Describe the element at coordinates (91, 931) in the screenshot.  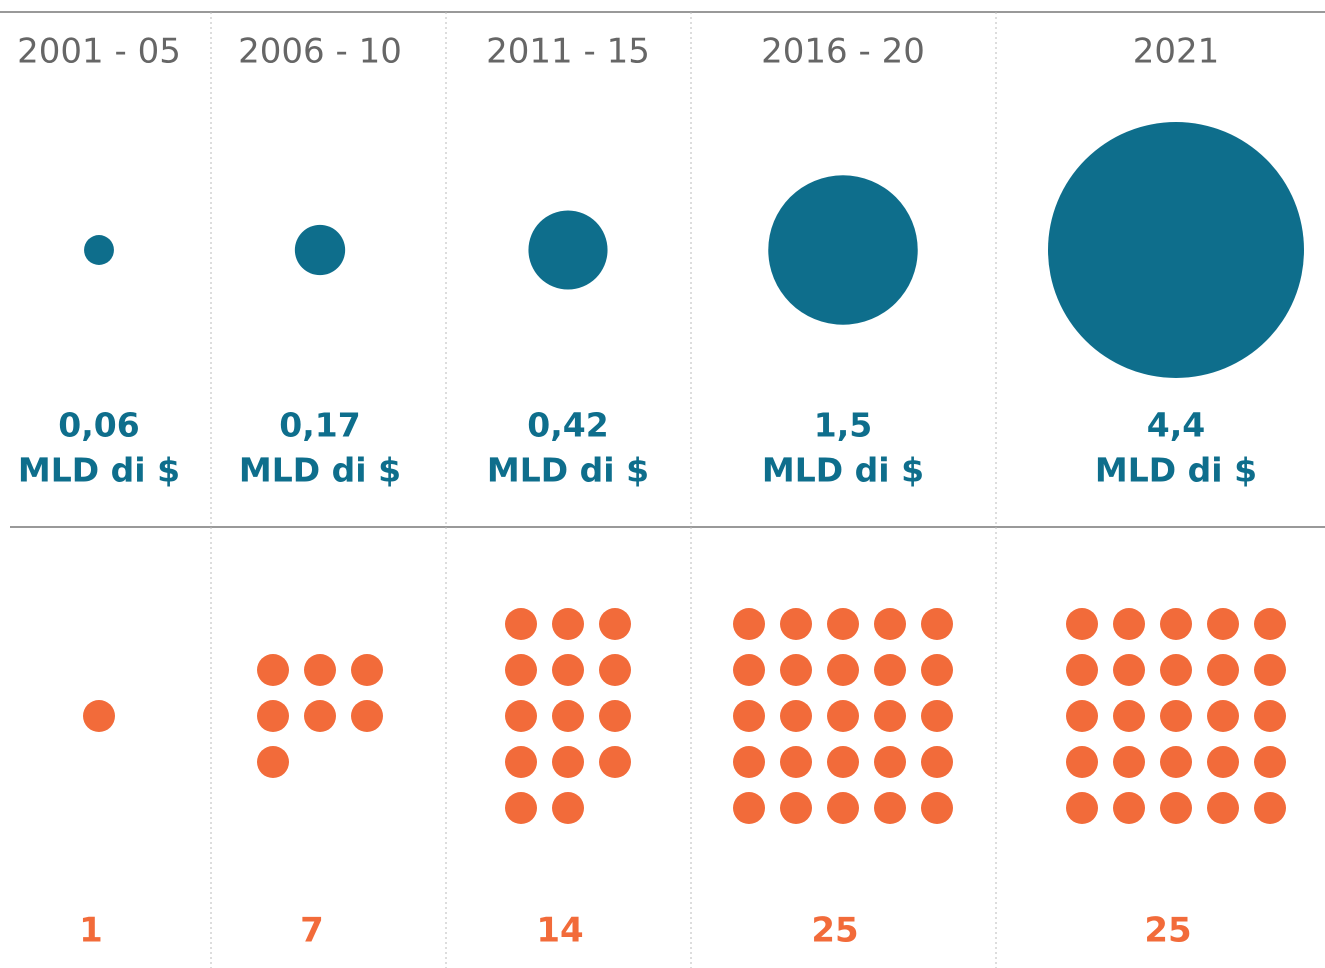
I see `count-label: 1` at that location.